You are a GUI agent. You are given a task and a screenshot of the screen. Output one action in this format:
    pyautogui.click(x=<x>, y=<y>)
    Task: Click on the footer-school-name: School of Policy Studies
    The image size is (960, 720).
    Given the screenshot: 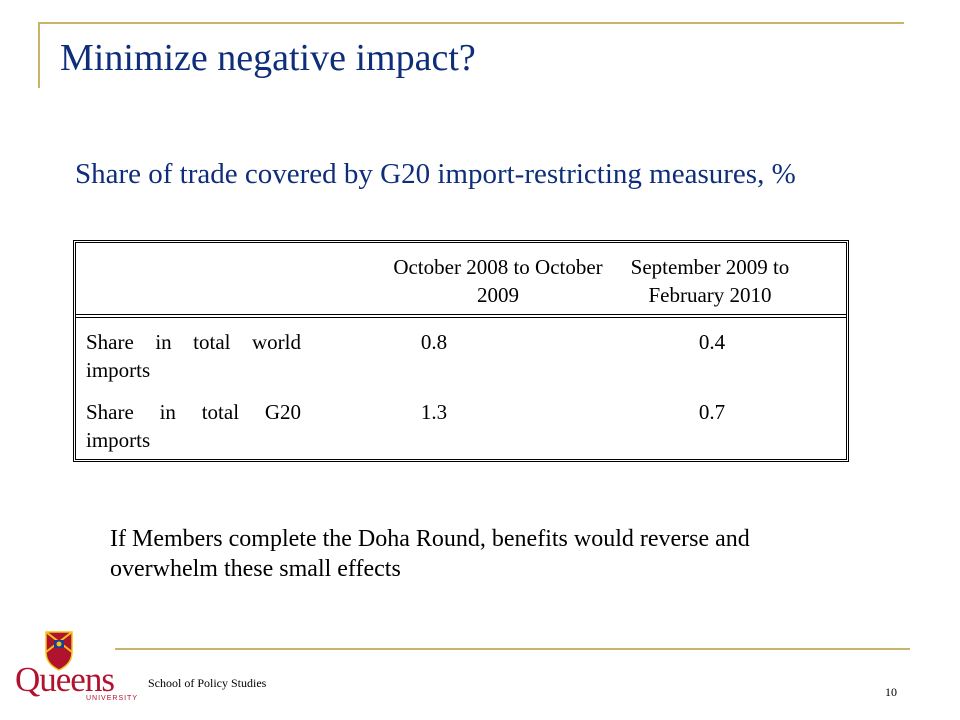 What is the action you would take?
    pyautogui.click(x=207, y=683)
    